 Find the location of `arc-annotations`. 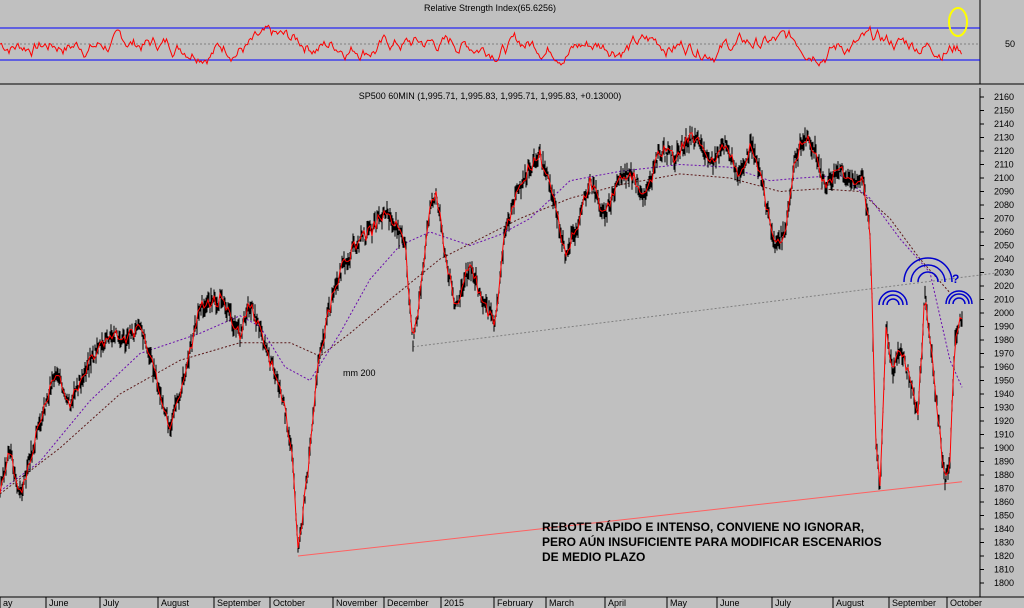

arc-annotations is located at coordinates (925, 281).